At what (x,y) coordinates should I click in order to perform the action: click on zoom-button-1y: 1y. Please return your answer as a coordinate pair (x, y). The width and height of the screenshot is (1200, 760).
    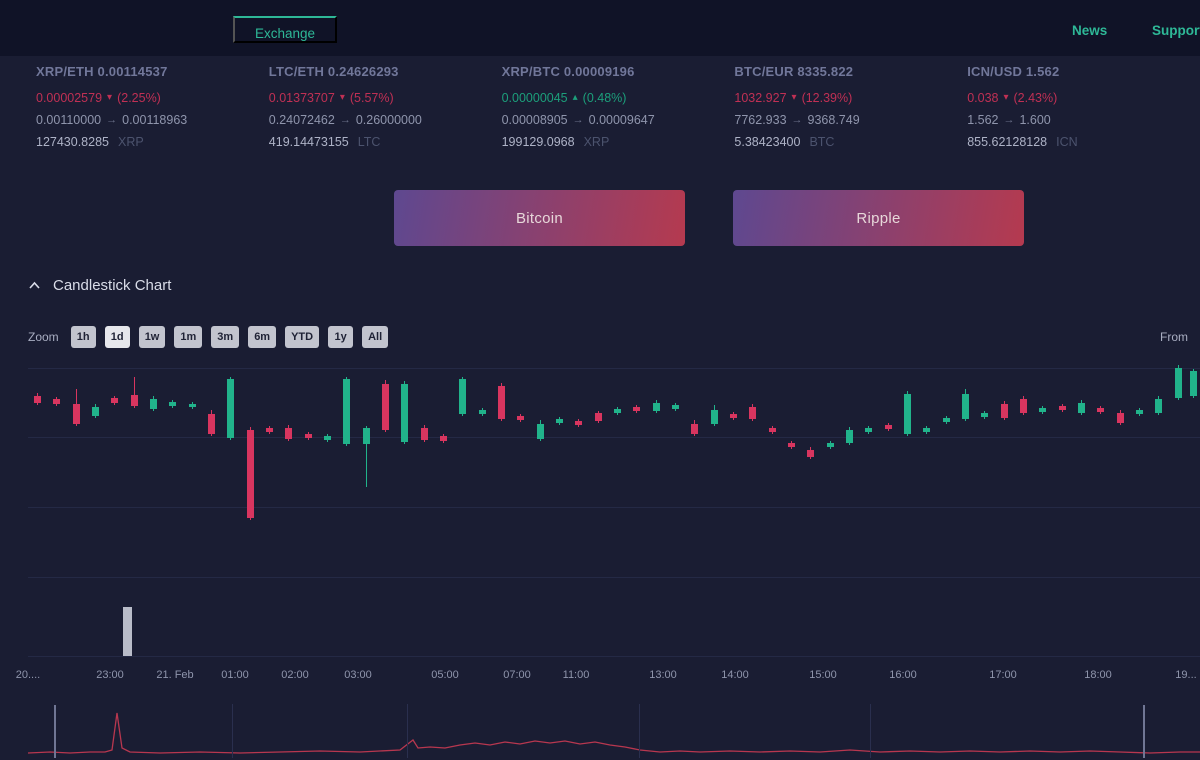
    Looking at the image, I should click on (341, 337).